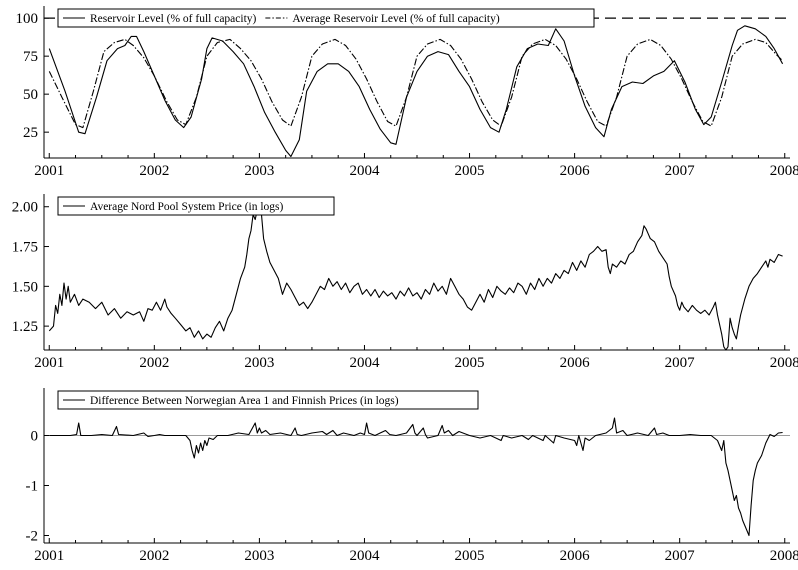 This screenshot has height=570, width=798. I want to click on chart-2-y-tick-label: 1.75, so click(25, 248).